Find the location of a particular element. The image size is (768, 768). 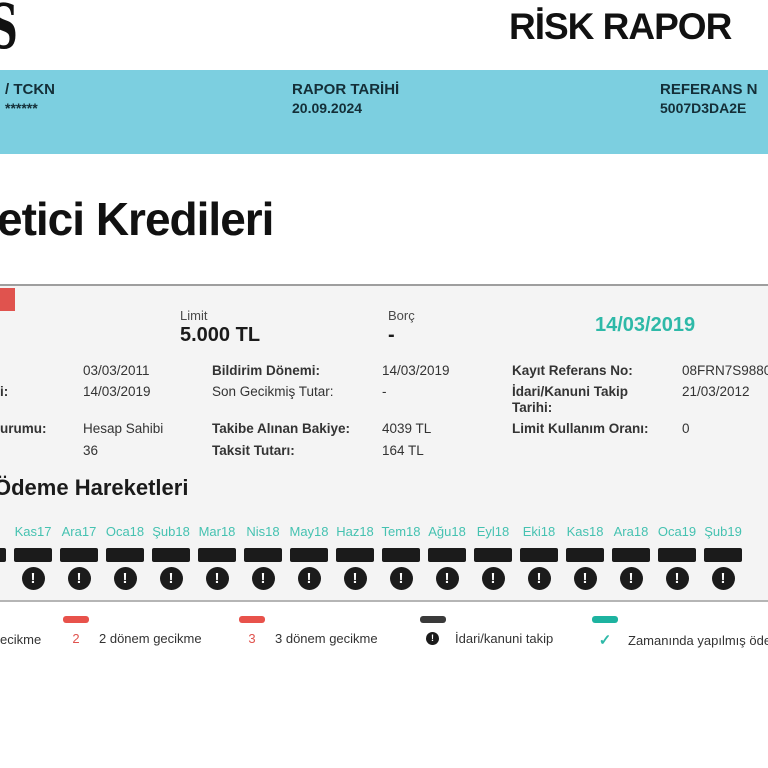

detail-mid-label-2: Son Gecikmiş Tutar: is located at coordinates (273, 391).